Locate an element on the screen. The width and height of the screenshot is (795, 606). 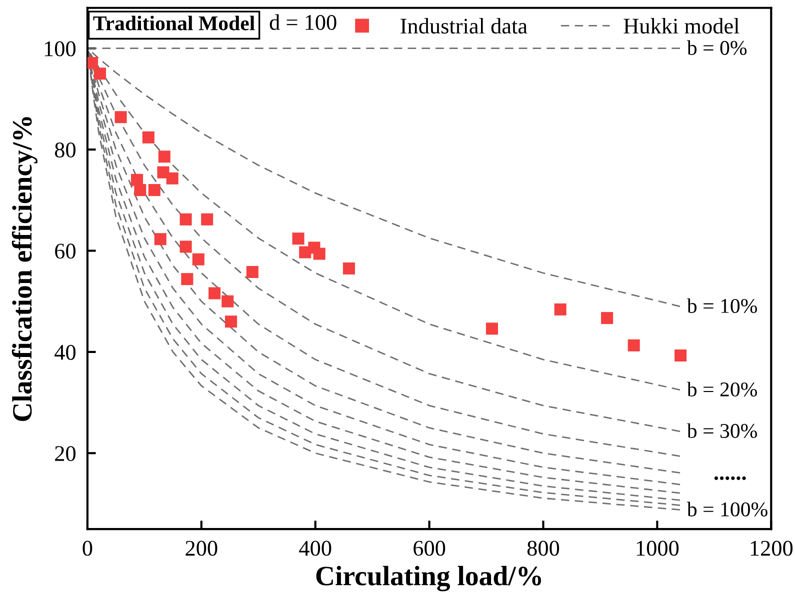
series-label: b = 30% is located at coordinates (721, 430).